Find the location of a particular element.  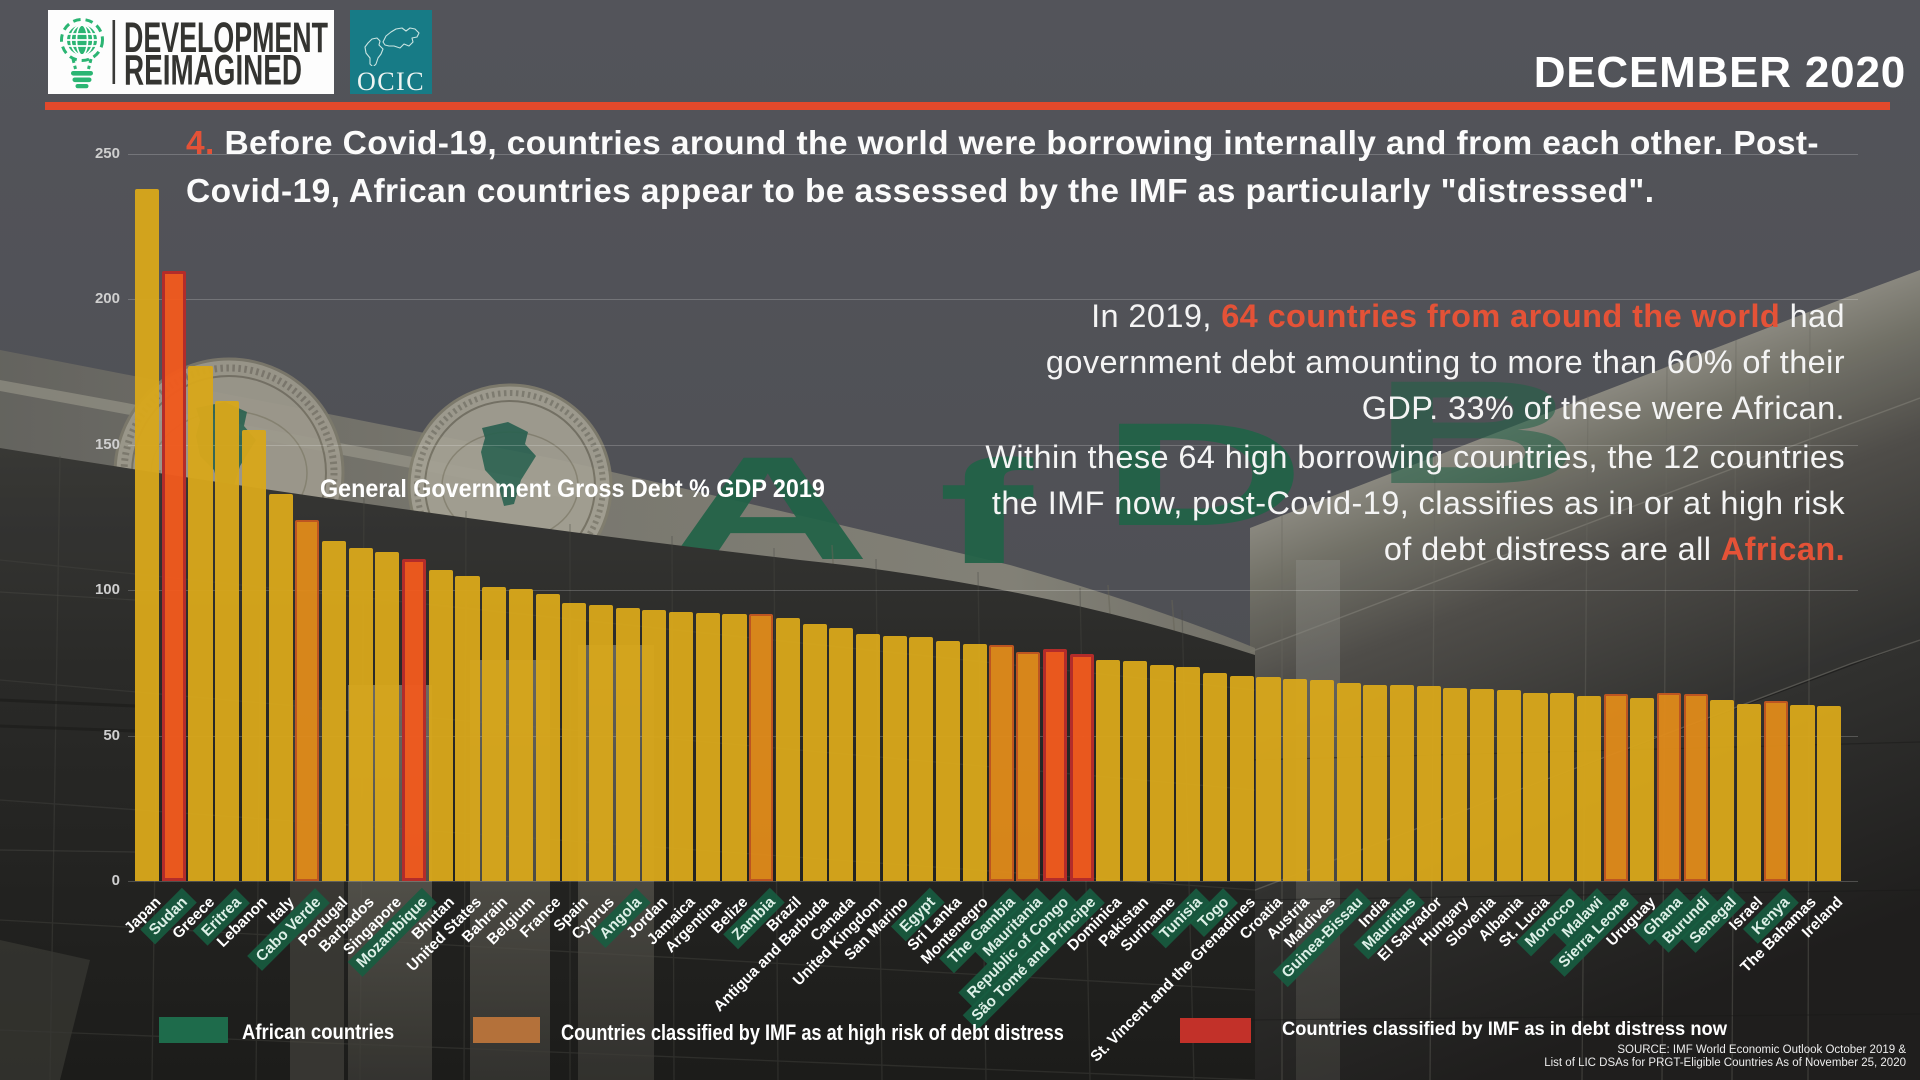

svg-text: B is located at coordinates (1476, 432).